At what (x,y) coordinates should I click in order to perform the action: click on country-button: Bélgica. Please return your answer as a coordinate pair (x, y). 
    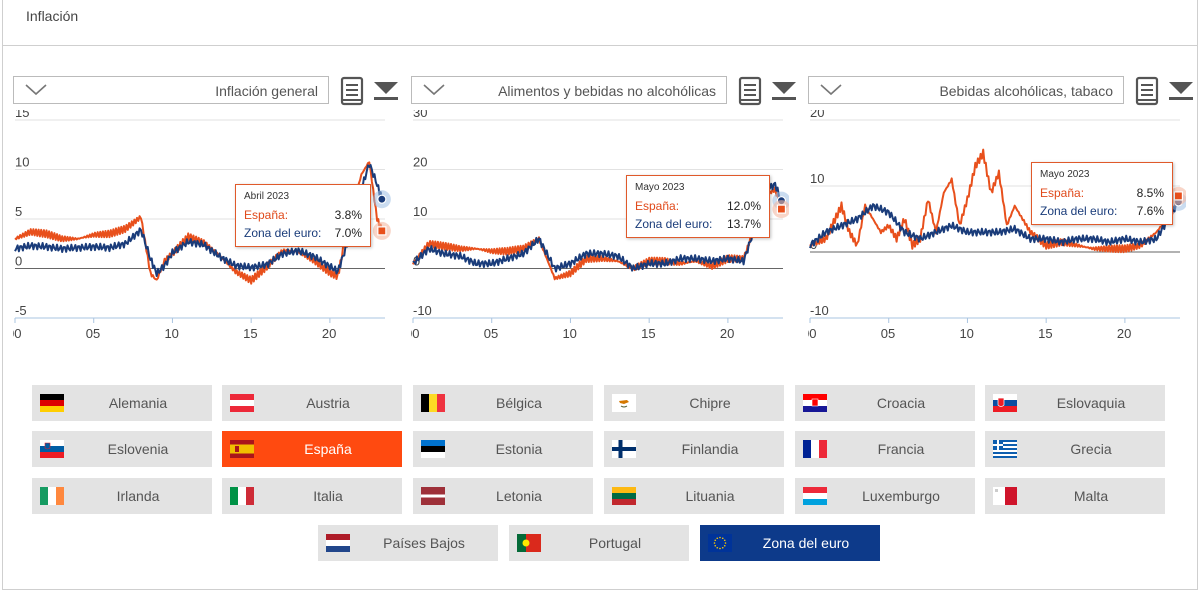
    Looking at the image, I should click on (503, 403).